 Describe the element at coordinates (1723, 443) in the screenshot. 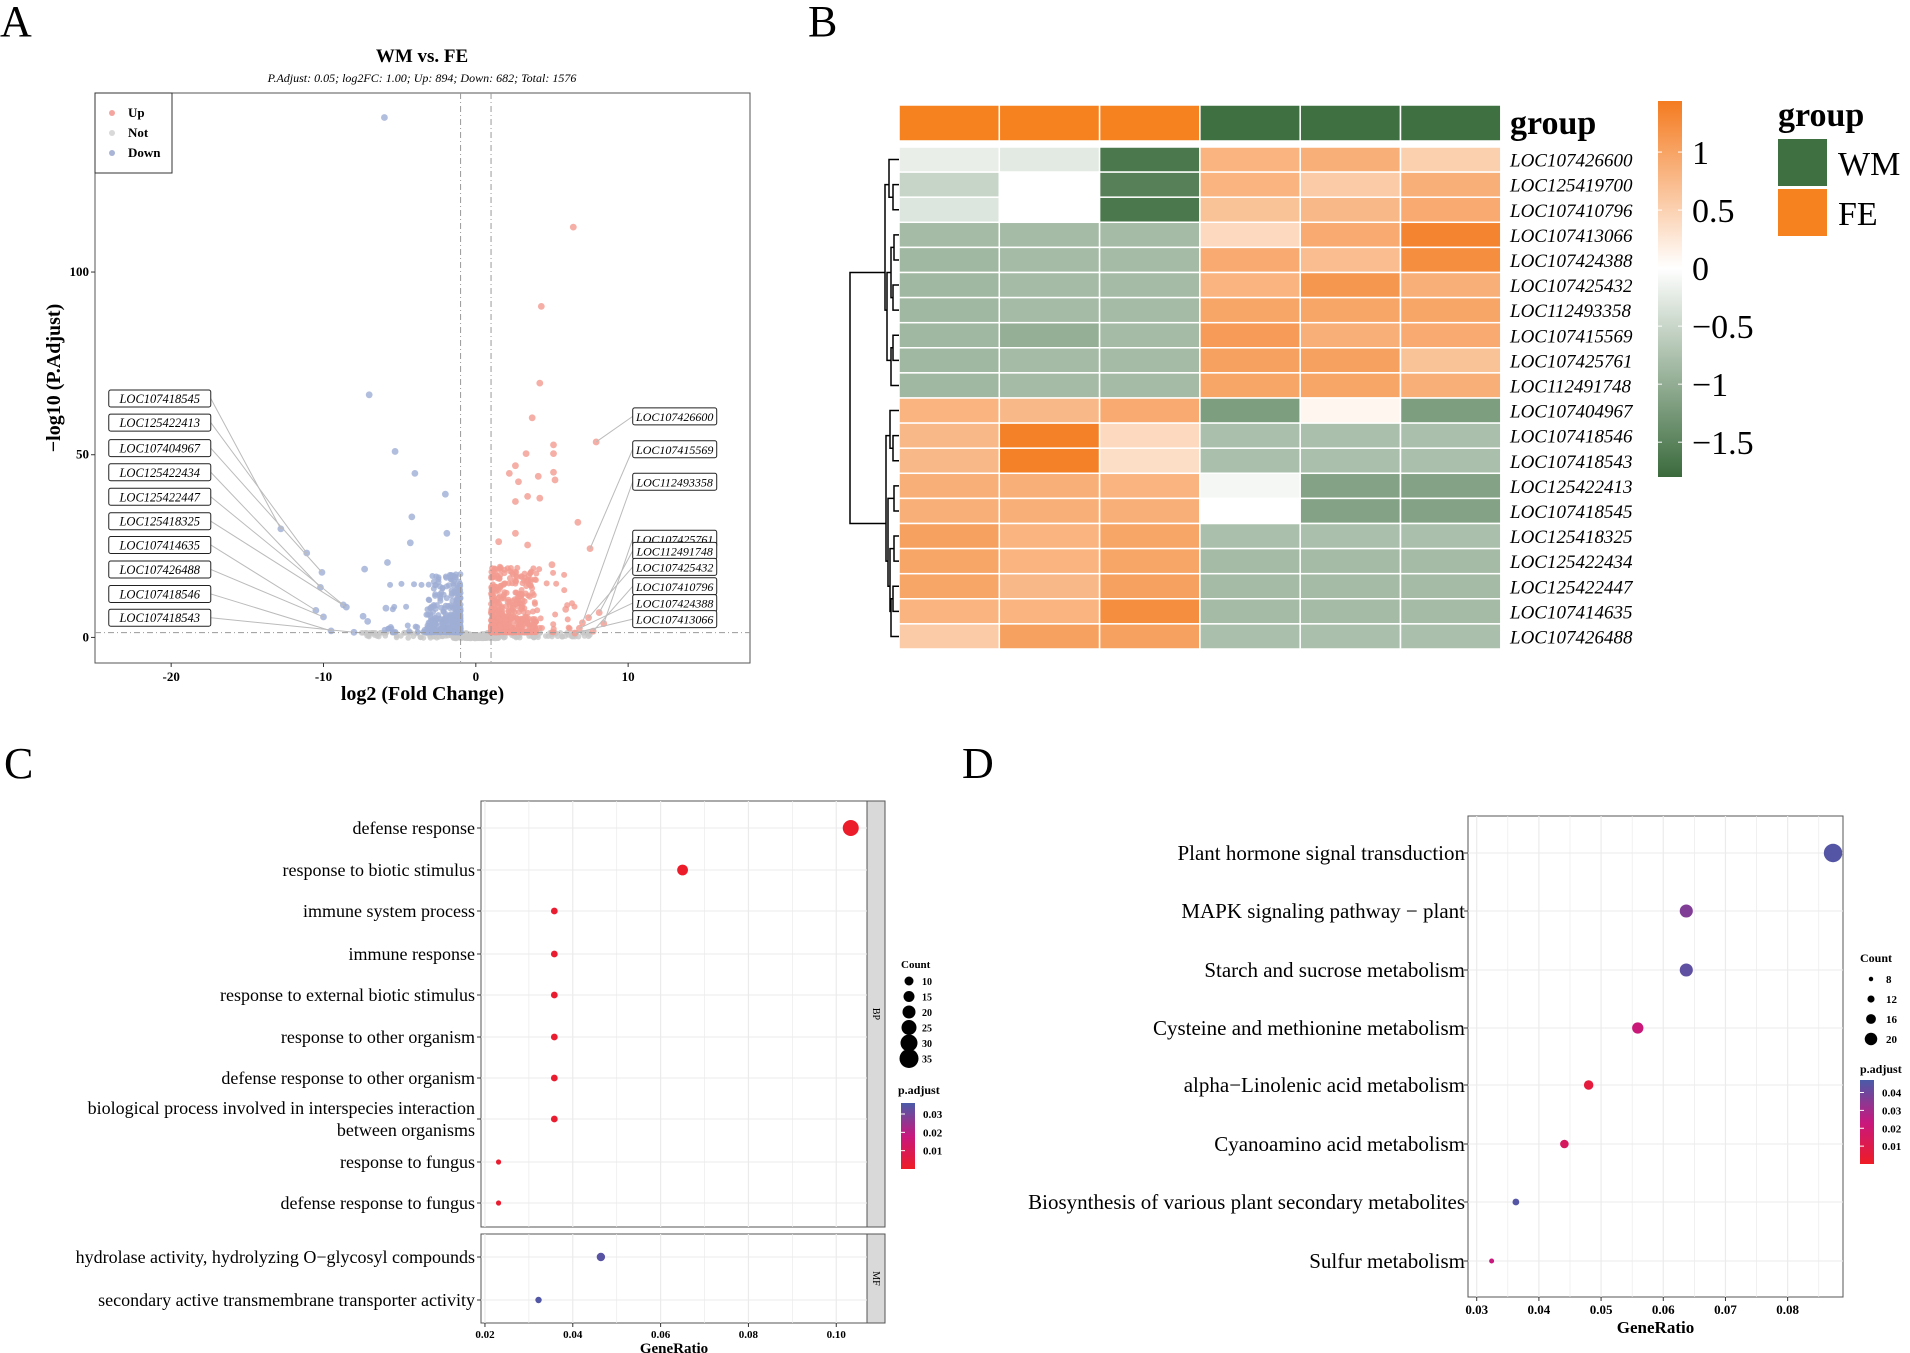

I see `colorbar-label: −1.5` at that location.